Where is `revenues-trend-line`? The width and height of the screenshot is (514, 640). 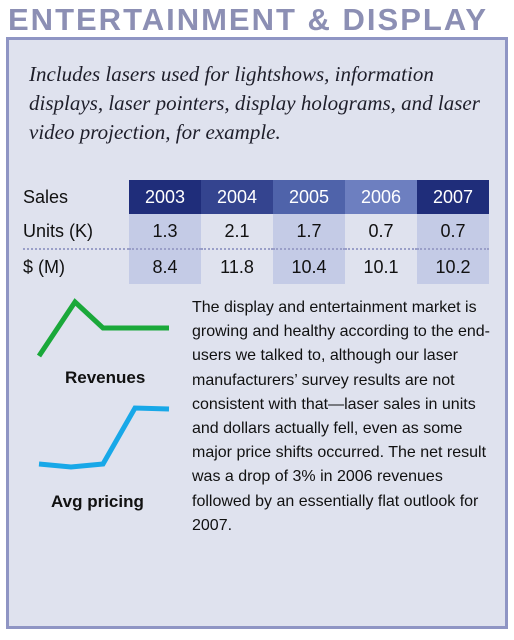
revenues-trend-line is located at coordinates (102, 328).